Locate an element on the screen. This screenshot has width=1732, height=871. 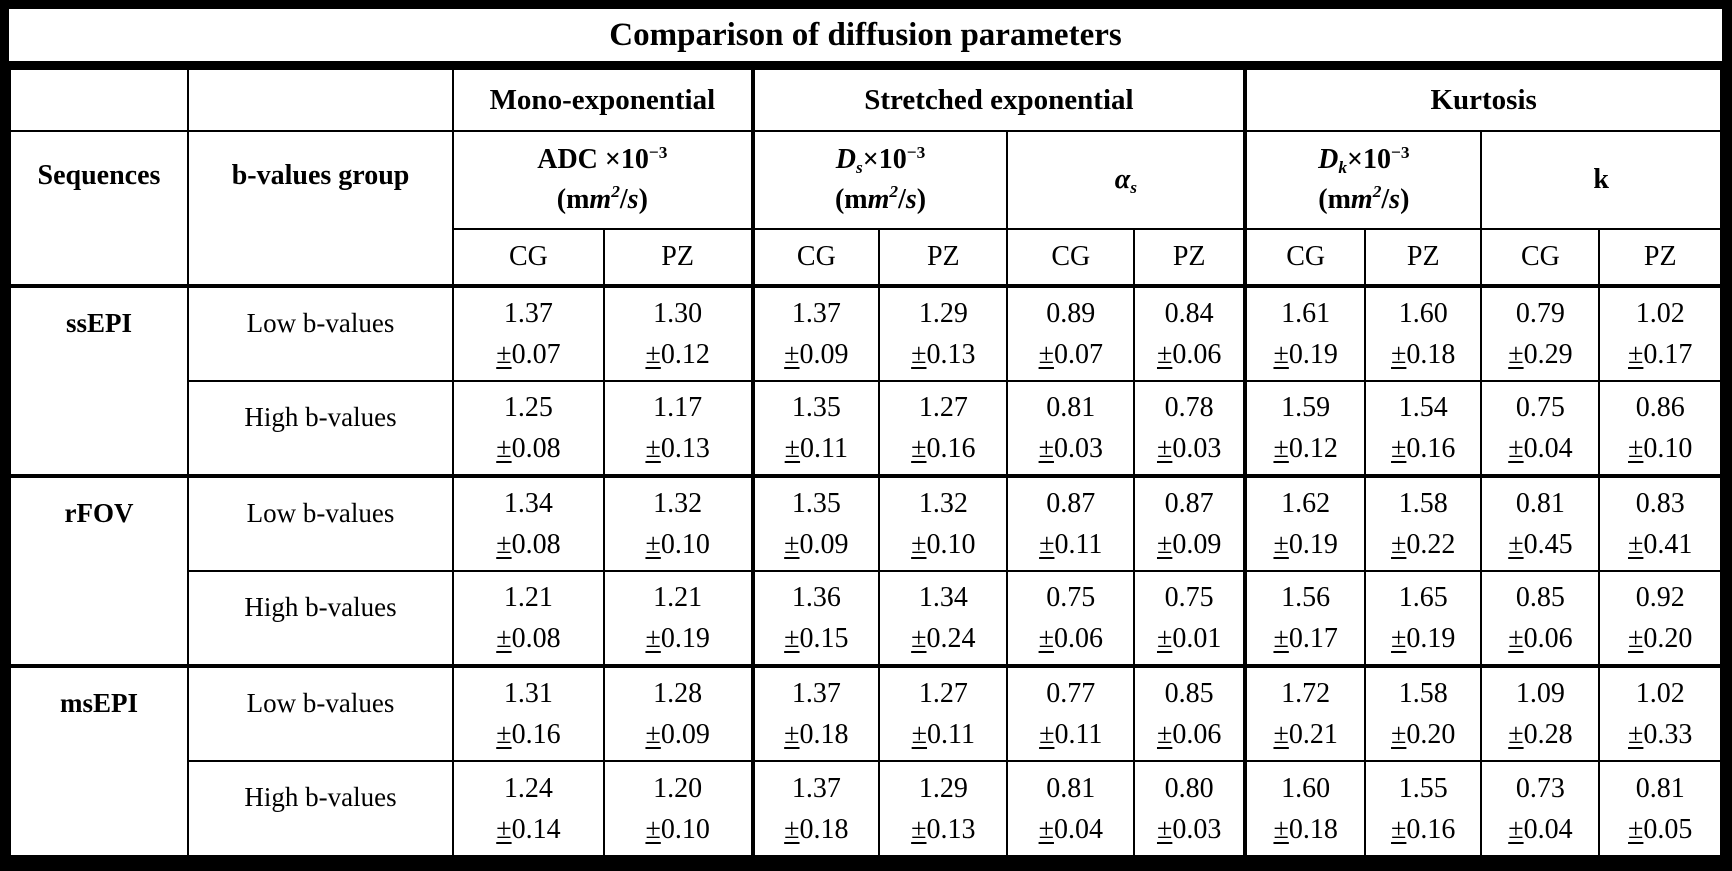
param-header-segment: D is located at coordinates (845, 160).